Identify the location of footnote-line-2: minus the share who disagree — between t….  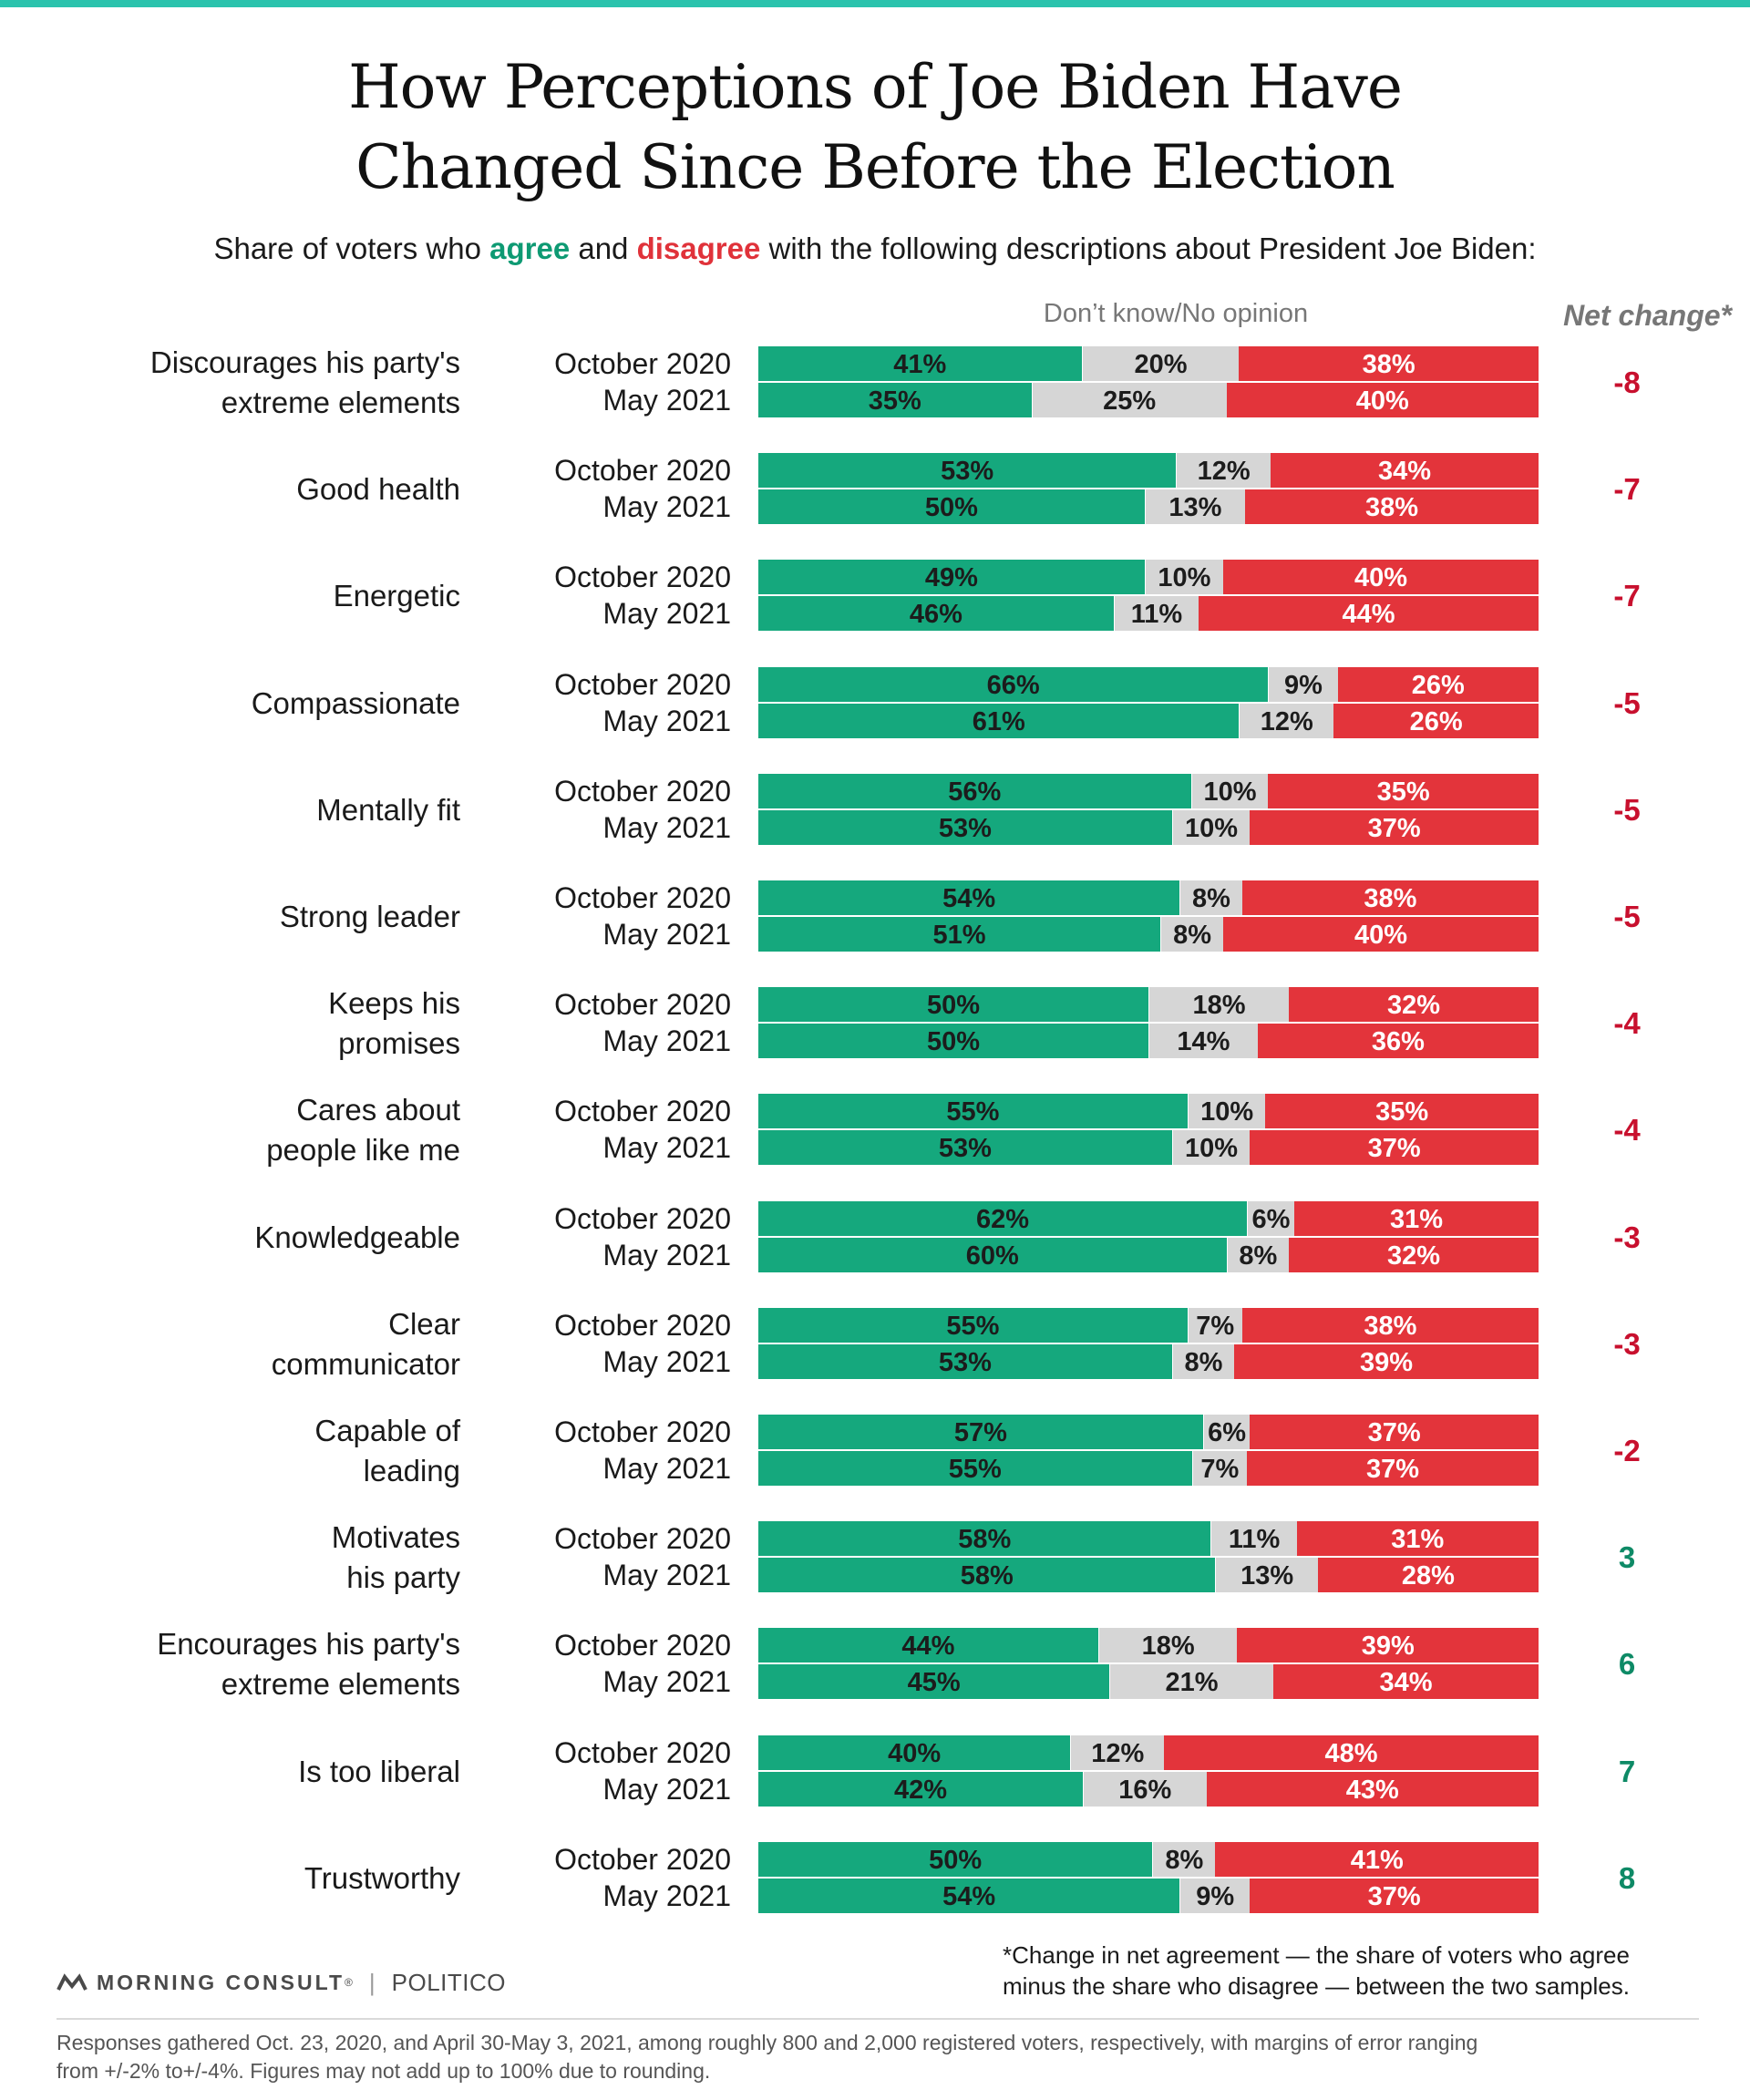
(1317, 1986).